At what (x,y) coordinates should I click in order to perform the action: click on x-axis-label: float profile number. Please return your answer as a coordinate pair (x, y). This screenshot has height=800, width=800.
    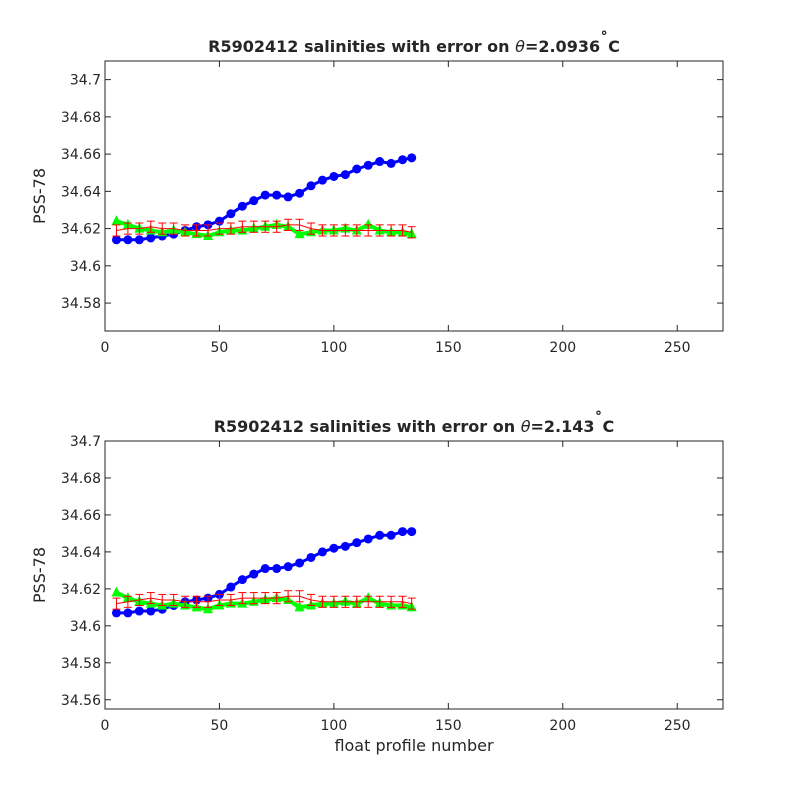
    Looking at the image, I should click on (414, 745).